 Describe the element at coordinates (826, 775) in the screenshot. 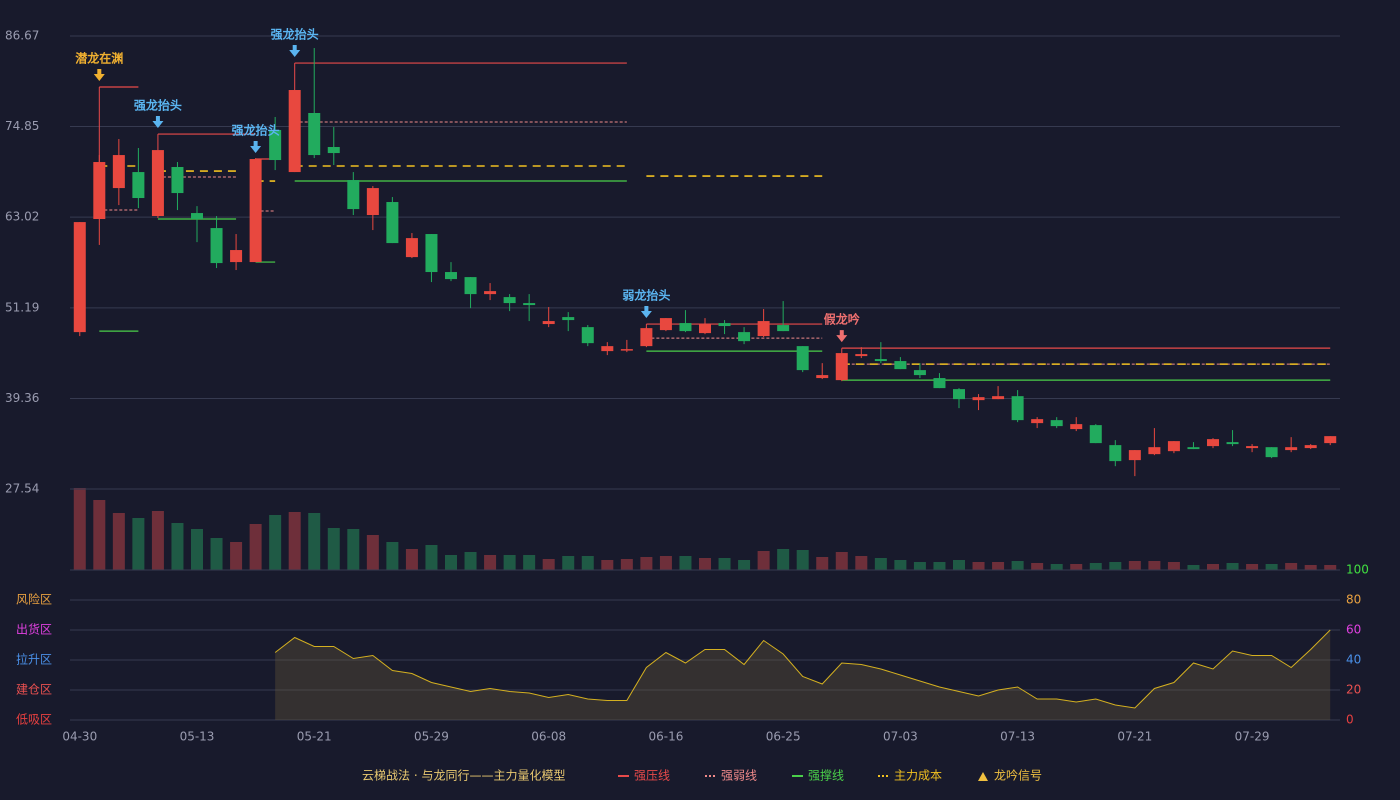

I see `legend-label: 强撑线` at that location.